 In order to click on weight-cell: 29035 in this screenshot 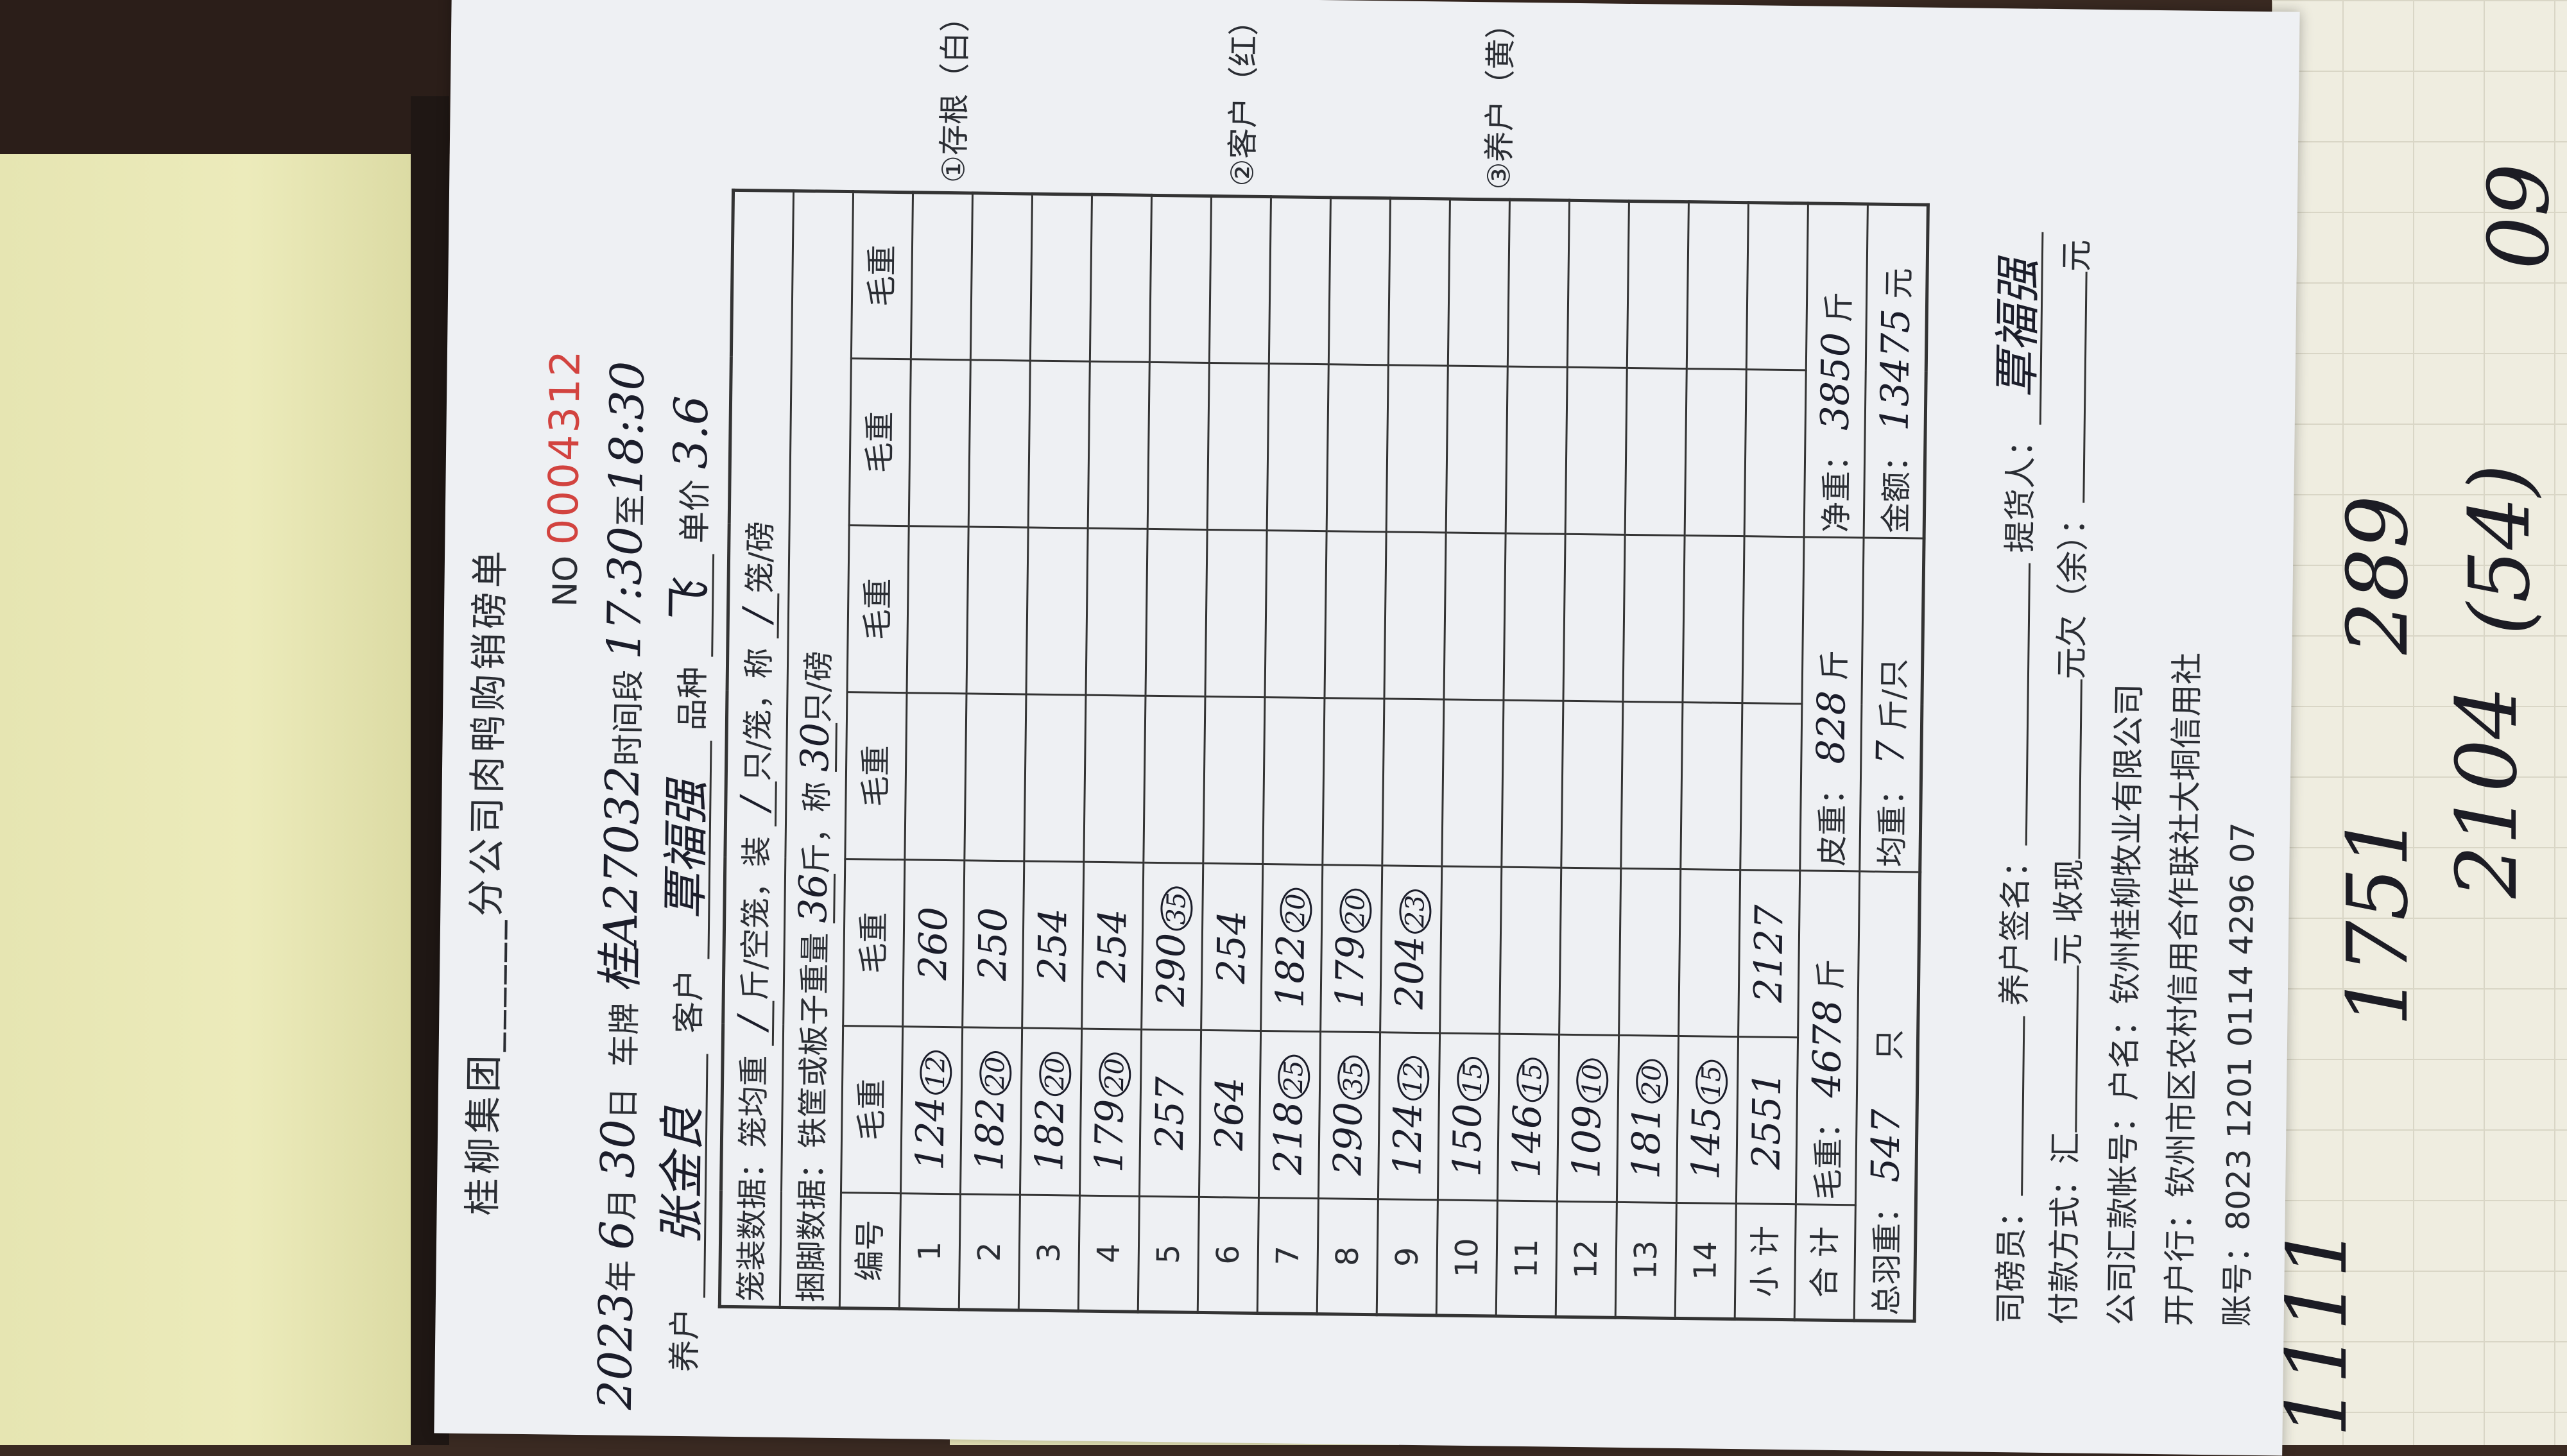, I will do `click(1349, 1115)`.